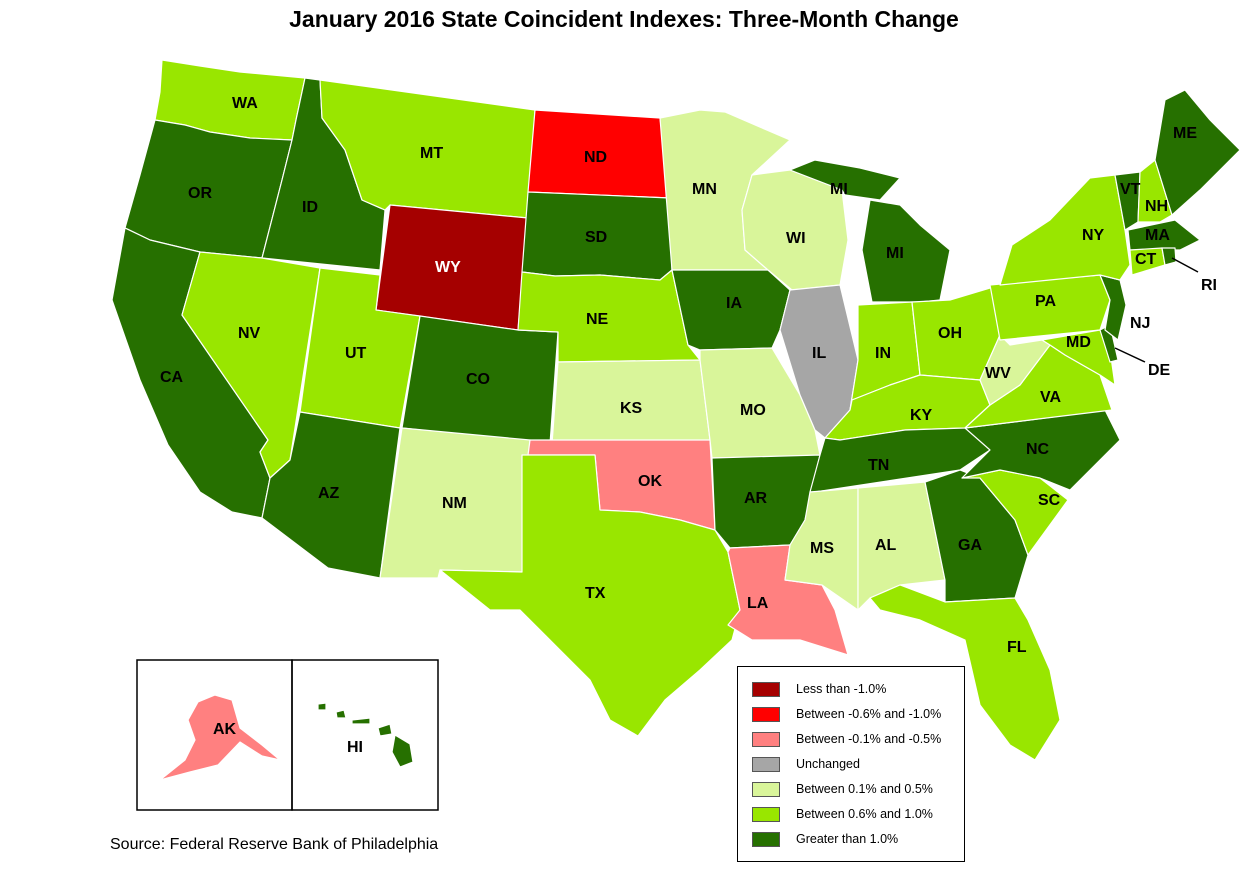 Image resolution: width=1248 pixels, height=885 pixels. What do you see at coordinates (886, 545) in the screenshot?
I see `state-label-AL: AL` at bounding box center [886, 545].